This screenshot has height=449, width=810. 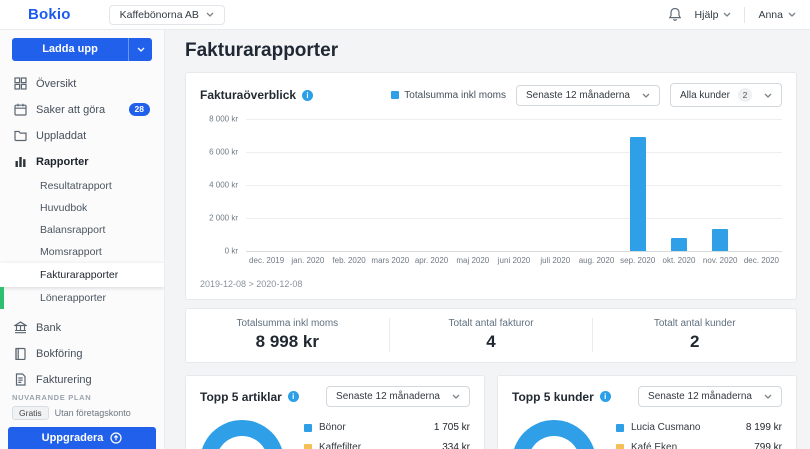 What do you see at coordinates (554, 434) in the screenshot?
I see `customers-donut-chart` at bounding box center [554, 434].